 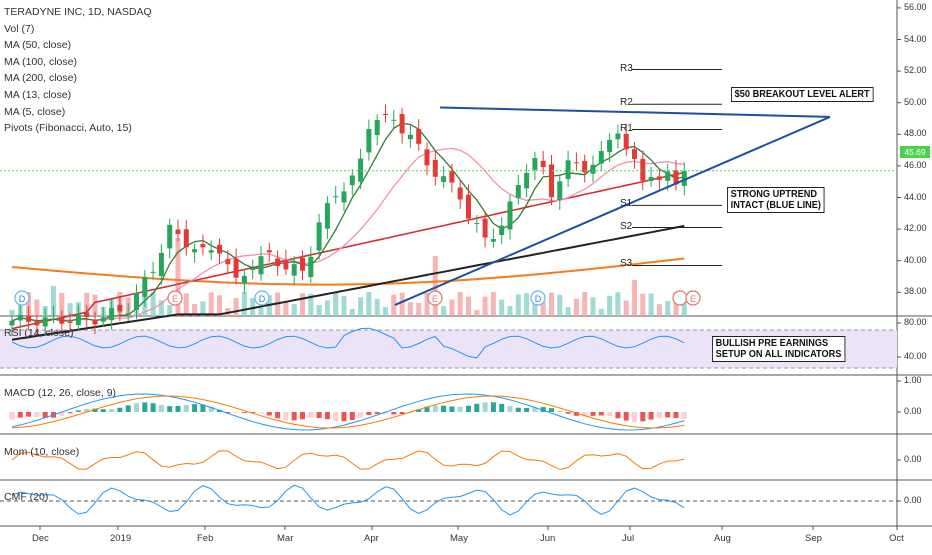 What do you see at coordinates (19, 28) in the screenshot?
I see `study-volume: Vol (7)` at bounding box center [19, 28].